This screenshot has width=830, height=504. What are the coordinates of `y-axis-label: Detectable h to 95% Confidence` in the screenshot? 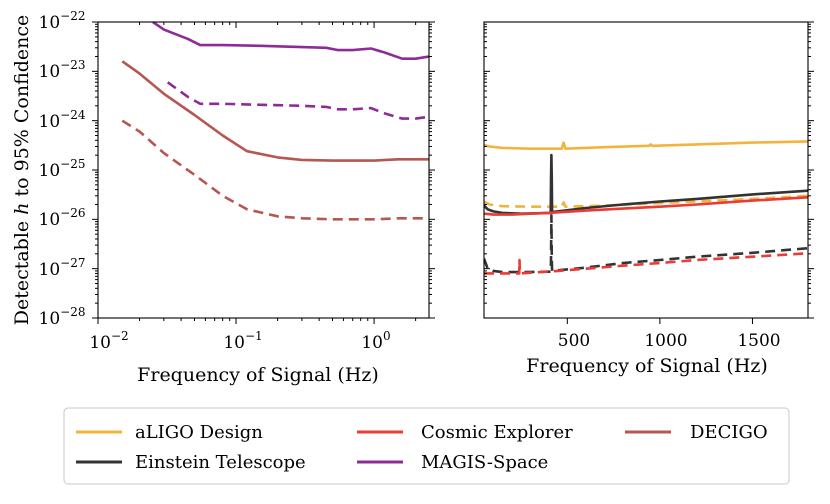 It's located at (22, 170).